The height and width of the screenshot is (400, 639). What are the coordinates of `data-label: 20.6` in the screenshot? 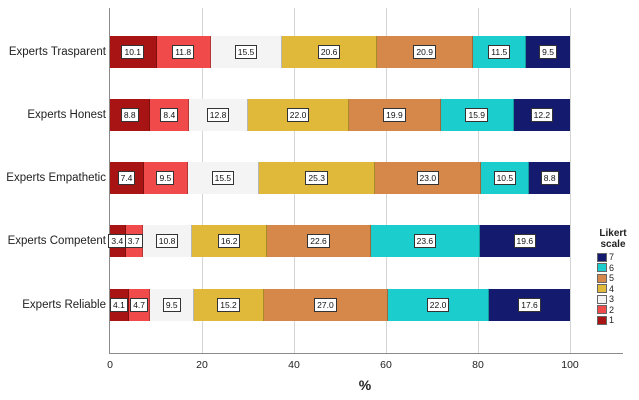 It's located at (329, 52).